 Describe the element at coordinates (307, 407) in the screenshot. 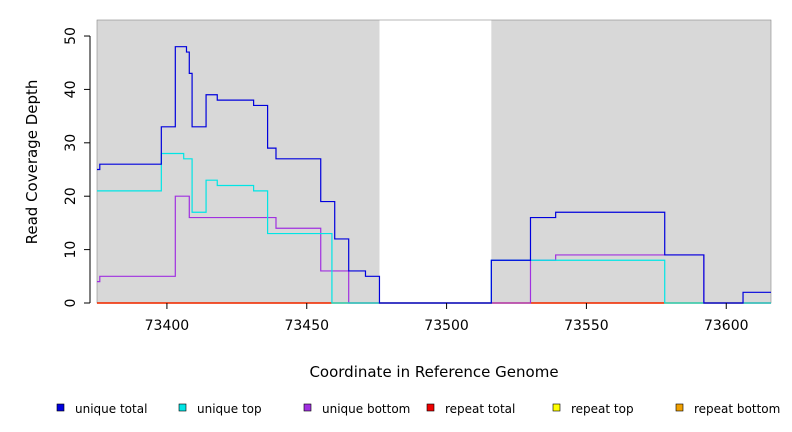

I see `legend-swatch-unique-bottom` at that location.